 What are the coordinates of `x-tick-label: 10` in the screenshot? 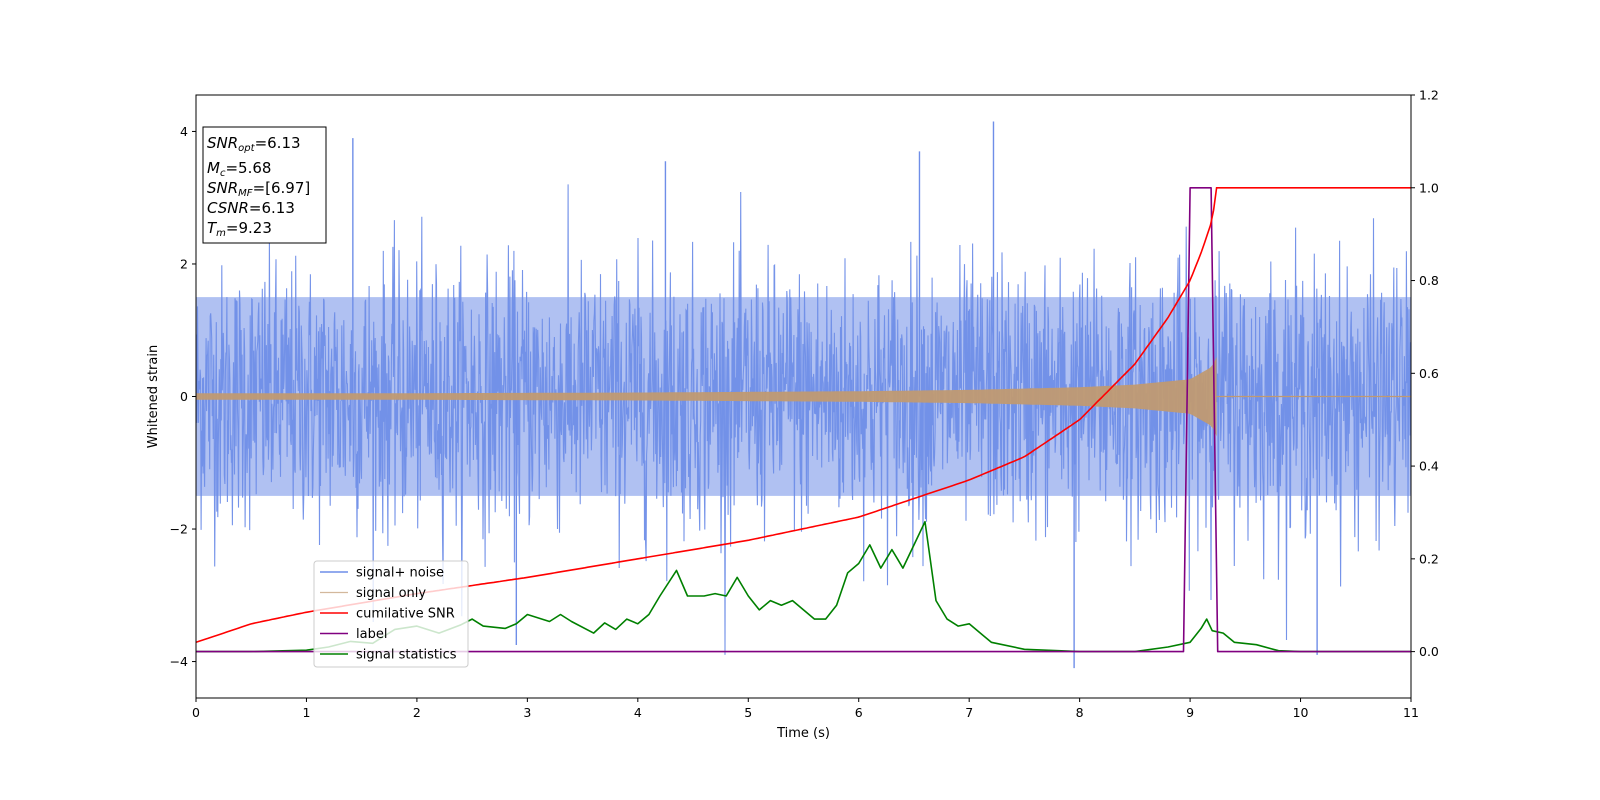 It's located at (1301, 712).